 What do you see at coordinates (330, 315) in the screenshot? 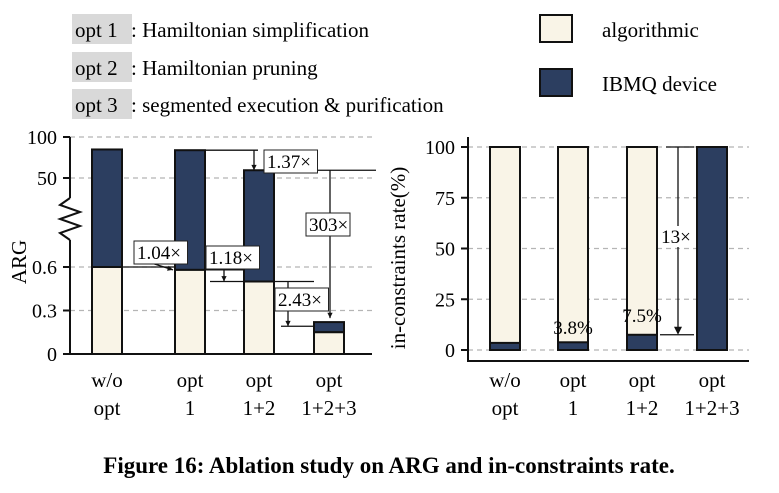
I see `ann-303-arrow-head` at bounding box center [330, 315].